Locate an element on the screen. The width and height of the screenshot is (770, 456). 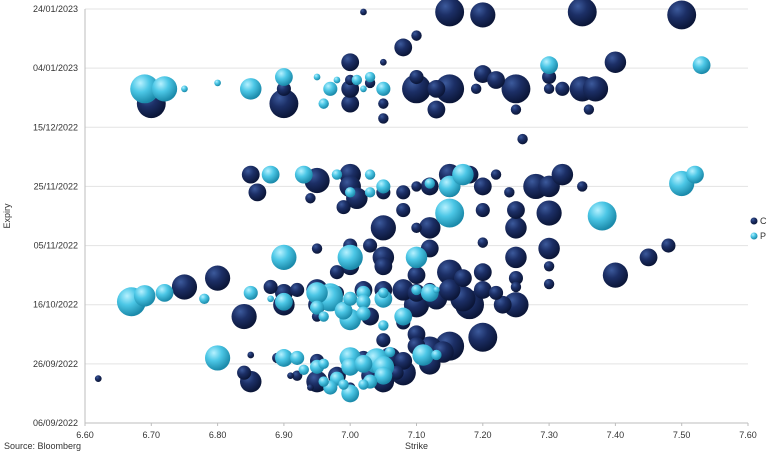
x-tick-label: 7.60 is located at coordinates (748, 435).